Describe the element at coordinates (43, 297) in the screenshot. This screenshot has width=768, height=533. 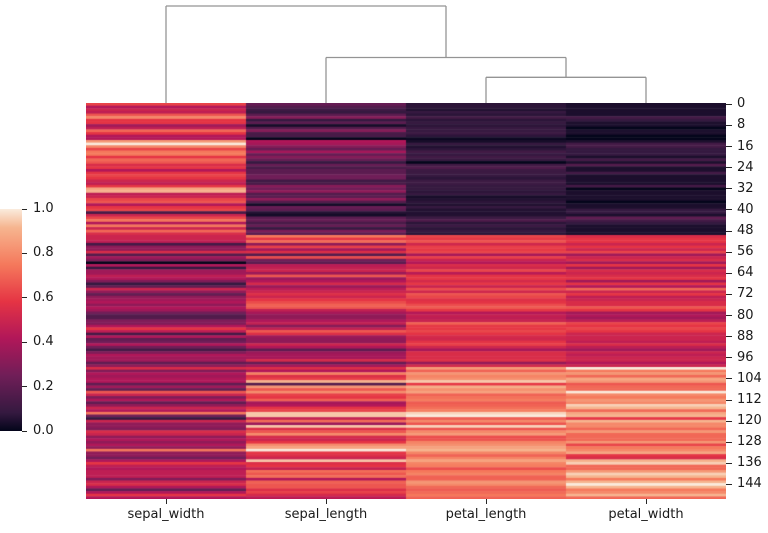
I see `colorbar-tick-label: 0.6` at that location.